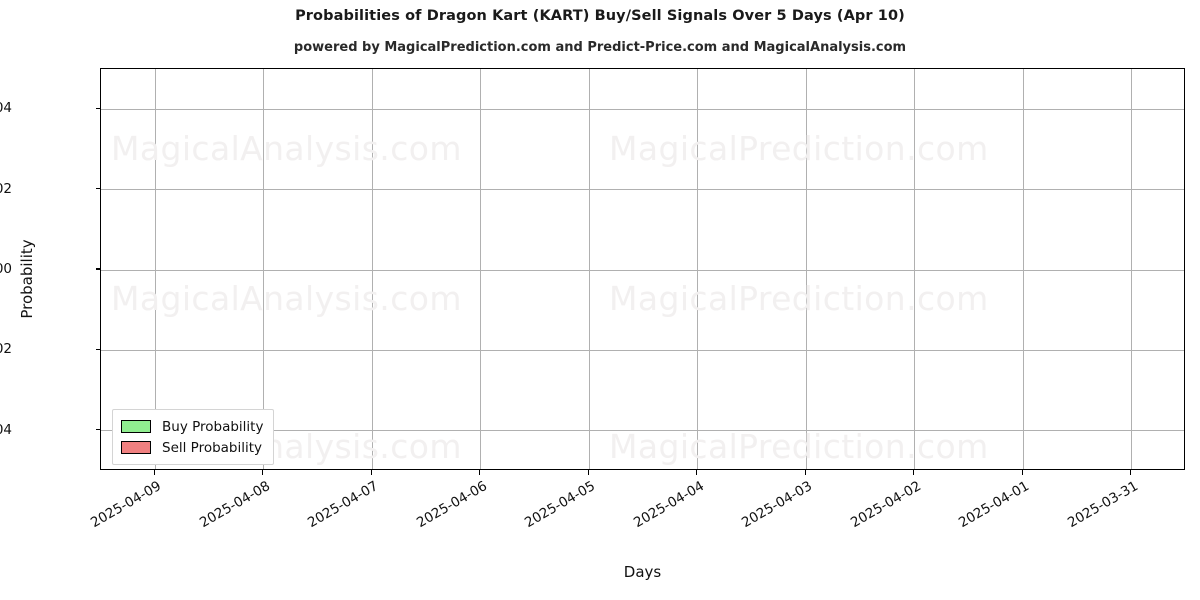 The width and height of the screenshot is (1200, 600). What do you see at coordinates (642, 572) in the screenshot?
I see `x-axis-label: Days` at bounding box center [642, 572].